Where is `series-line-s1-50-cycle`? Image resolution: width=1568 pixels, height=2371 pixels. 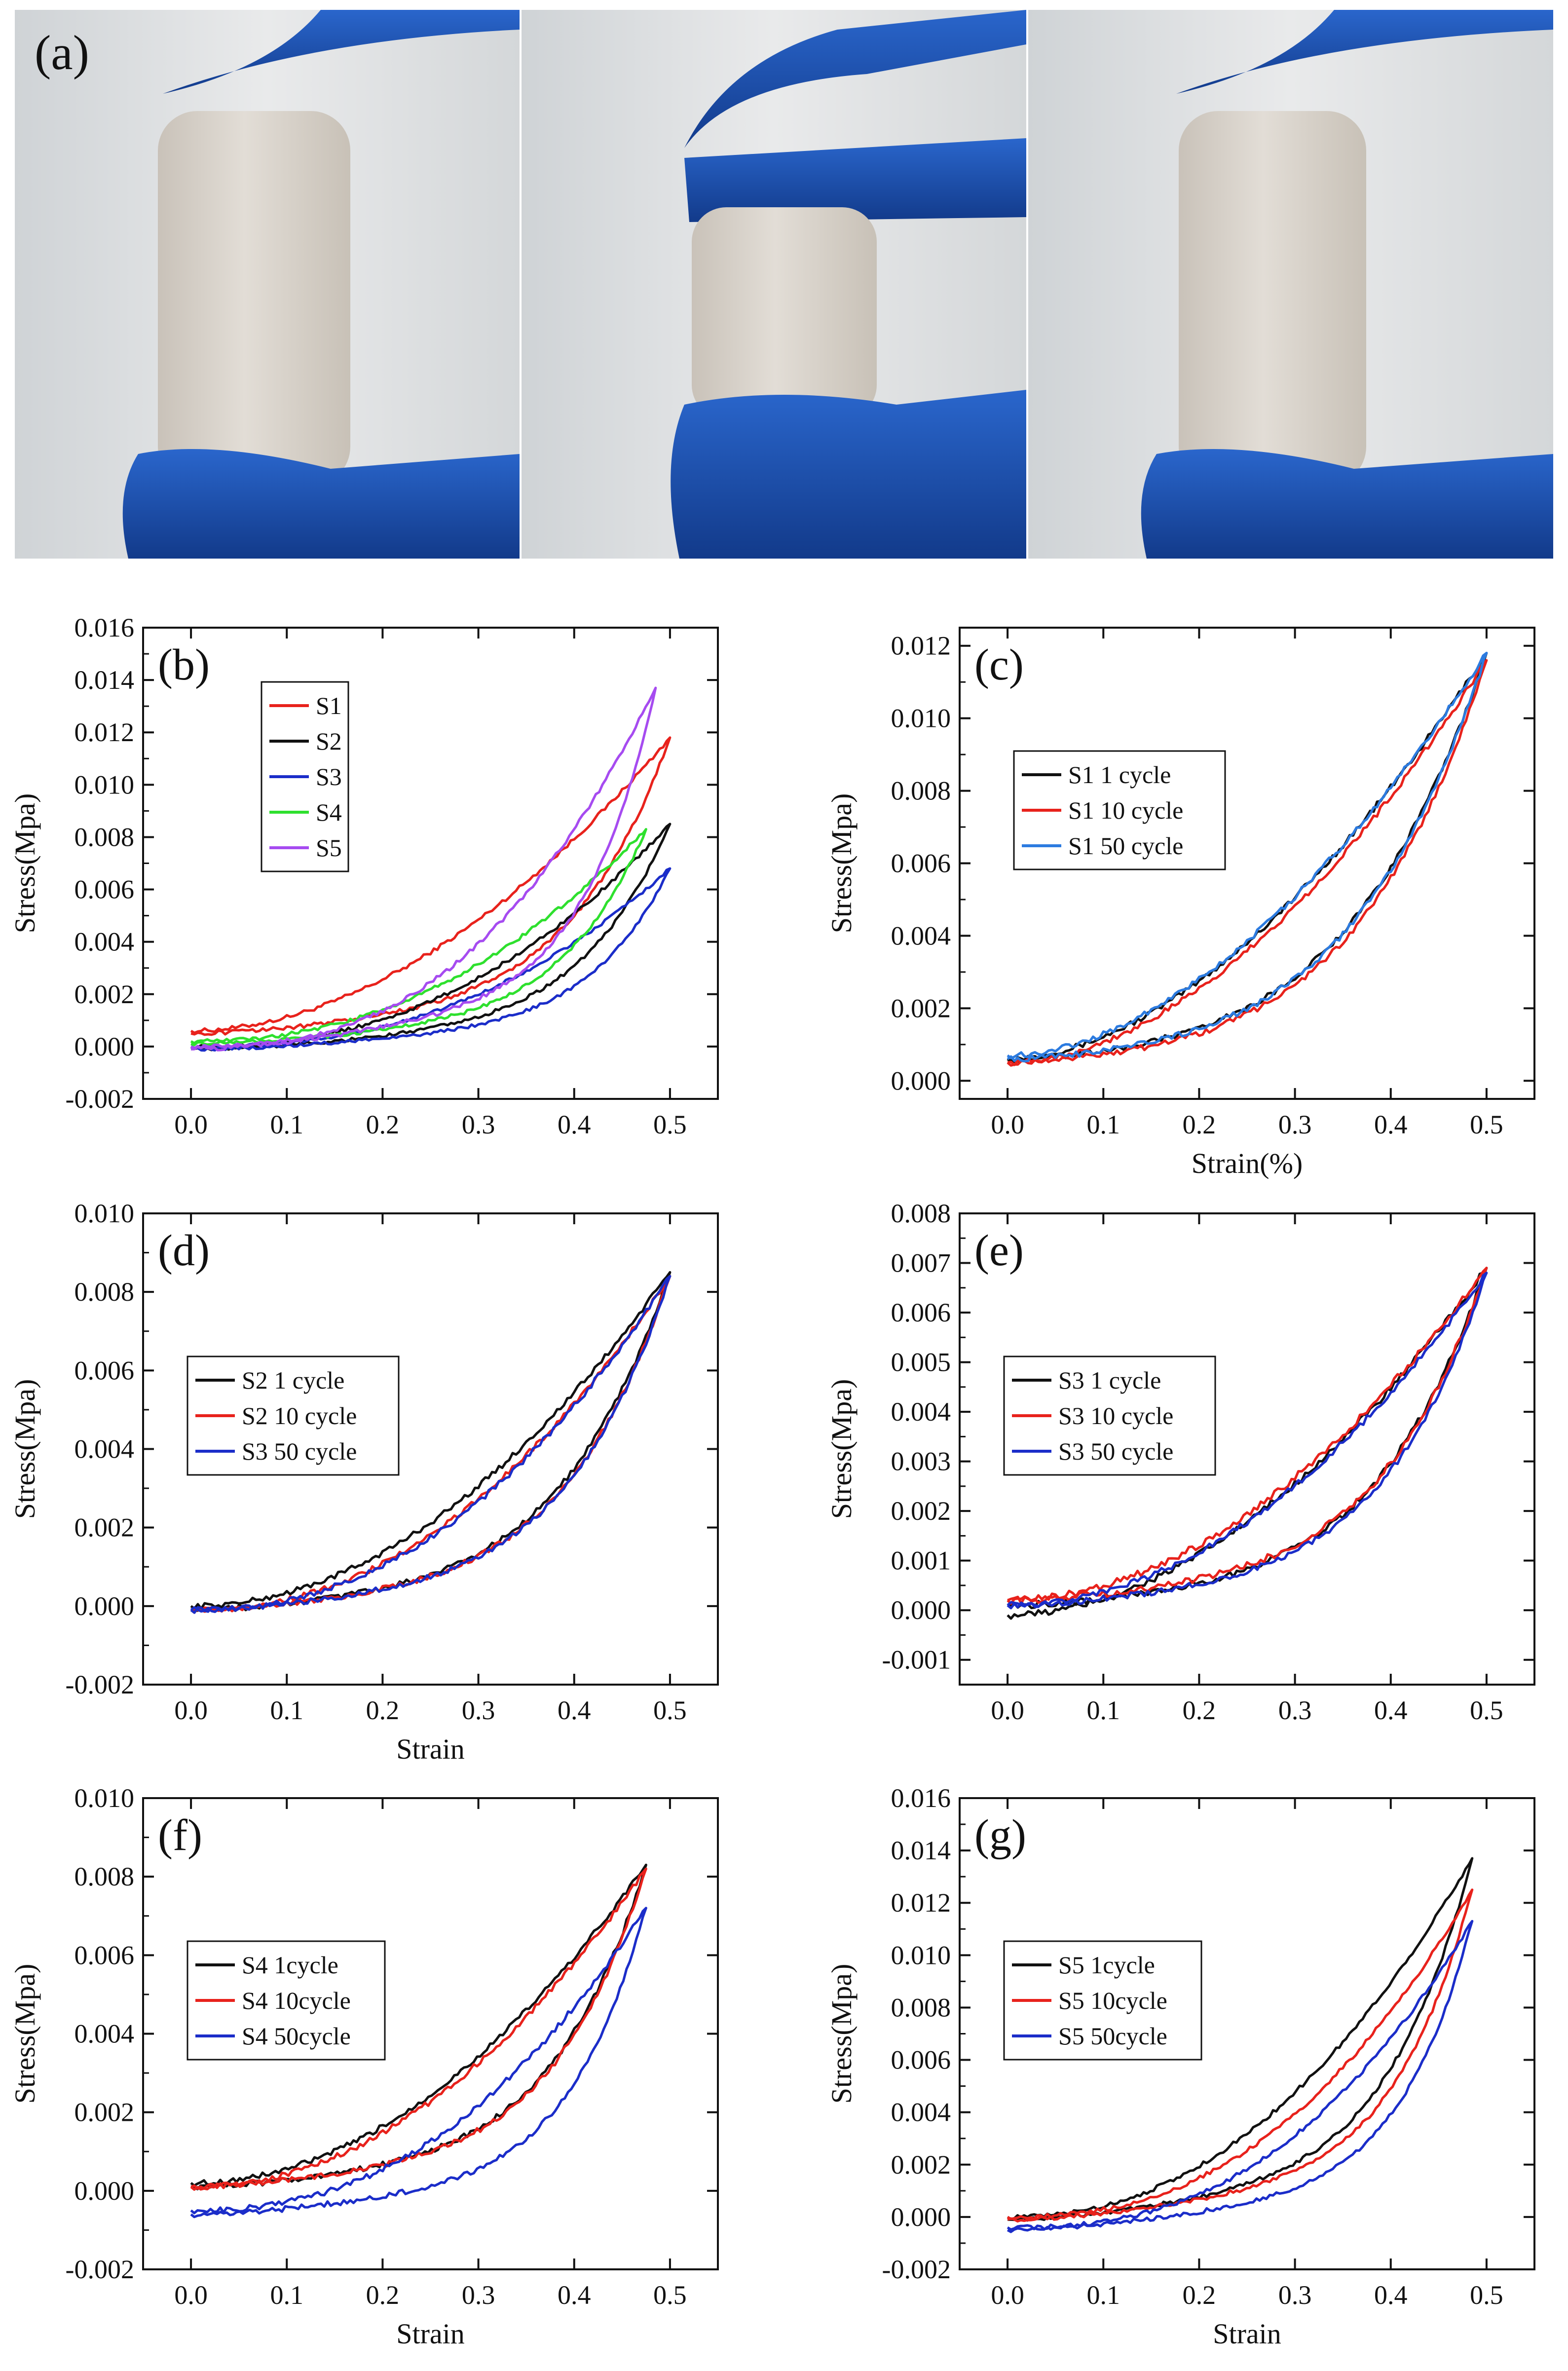
series-line-s1-50-cycle is located at coordinates (1248, 857).